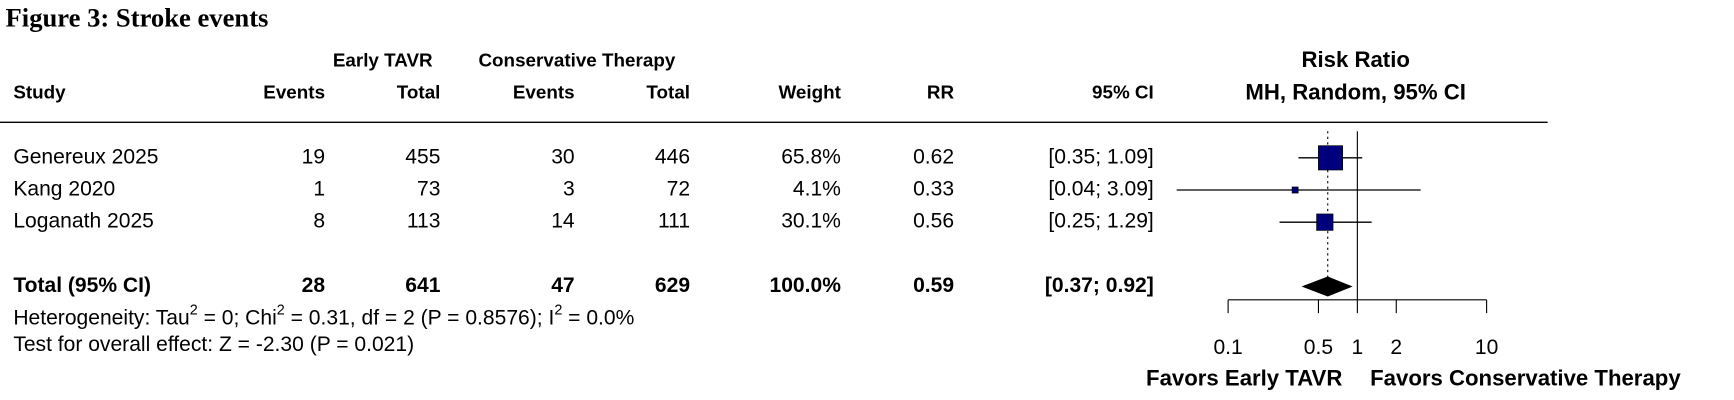 This screenshot has width=1734, height=400. What do you see at coordinates (1123, 91) in the screenshot?
I see `column-header: 95% CI` at bounding box center [1123, 91].